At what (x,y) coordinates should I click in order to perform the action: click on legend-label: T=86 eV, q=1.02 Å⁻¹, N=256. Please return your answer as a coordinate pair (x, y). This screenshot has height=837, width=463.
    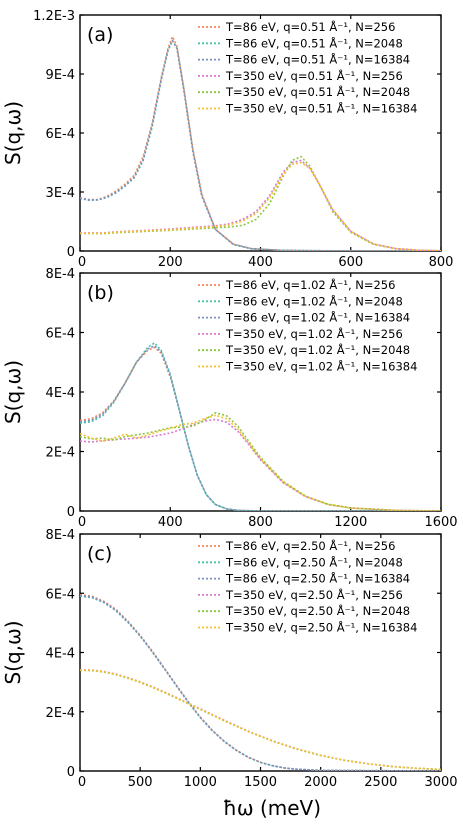
    Looking at the image, I should click on (310, 284).